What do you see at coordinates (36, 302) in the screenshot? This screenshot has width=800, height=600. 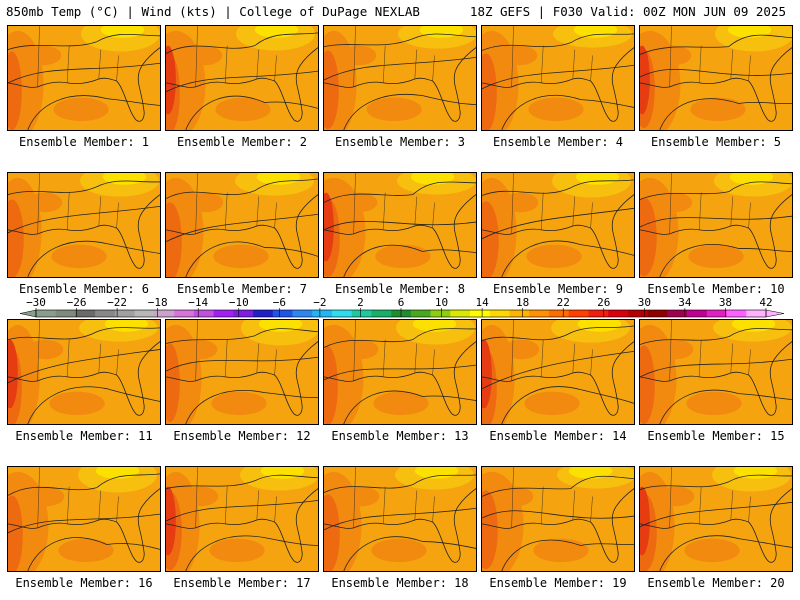 I see `colorbar-tick-label: −30` at bounding box center [36, 302].